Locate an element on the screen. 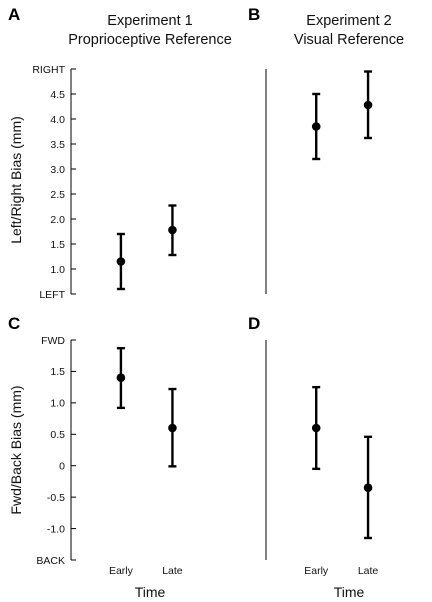  panel-letter-d: D is located at coordinates (254, 323).